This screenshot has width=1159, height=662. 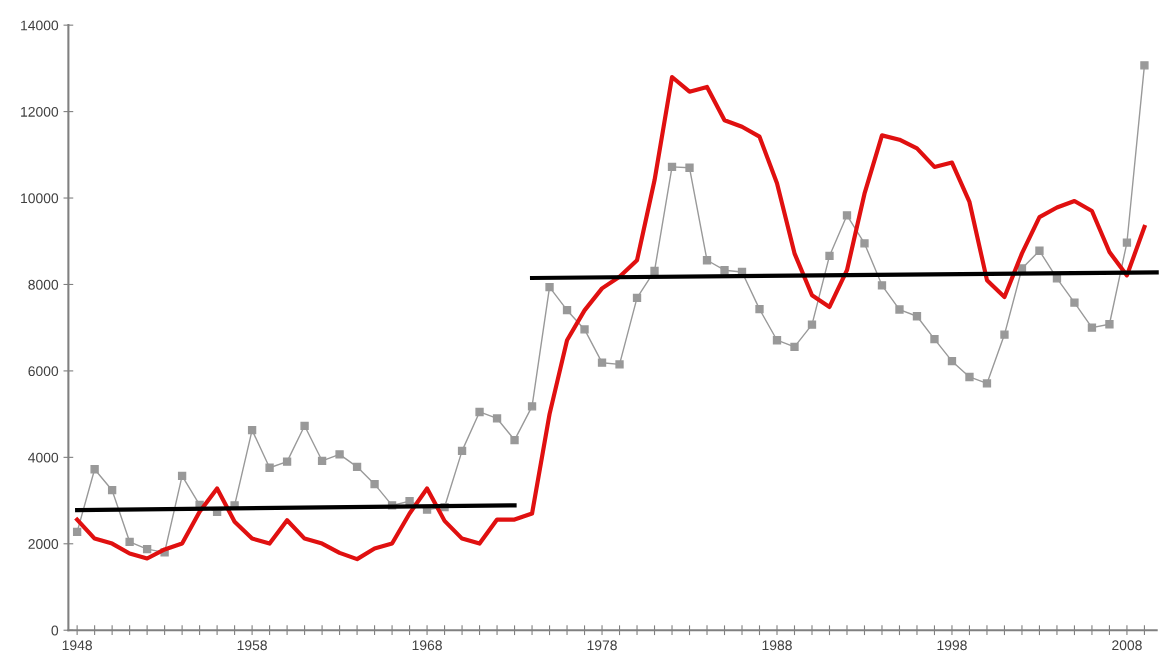 I want to click on y-tick-label: 4000, so click(x=43, y=457).